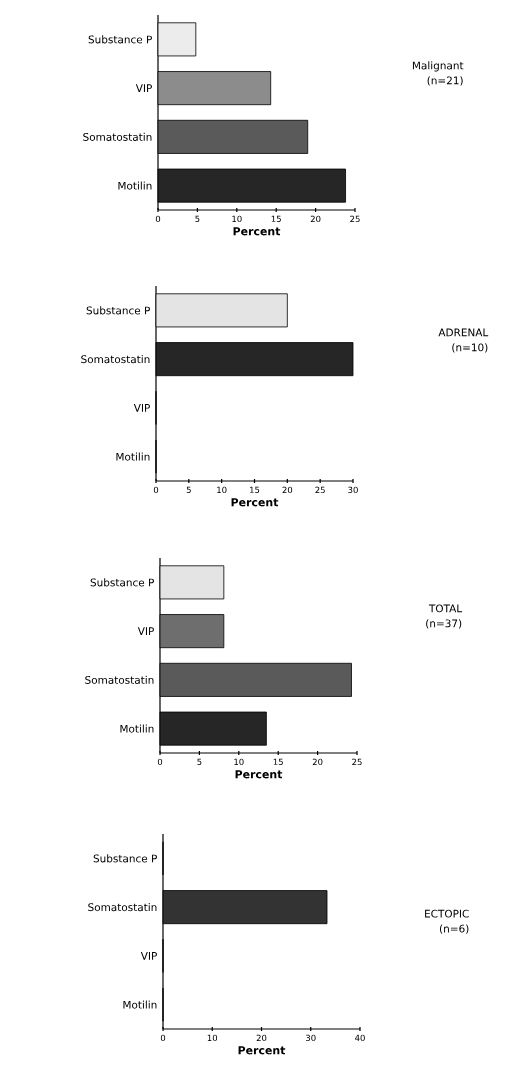 The height and width of the screenshot is (1080, 527). What do you see at coordinates (438, 66) in the screenshot?
I see `text: Malignant` at bounding box center [438, 66].